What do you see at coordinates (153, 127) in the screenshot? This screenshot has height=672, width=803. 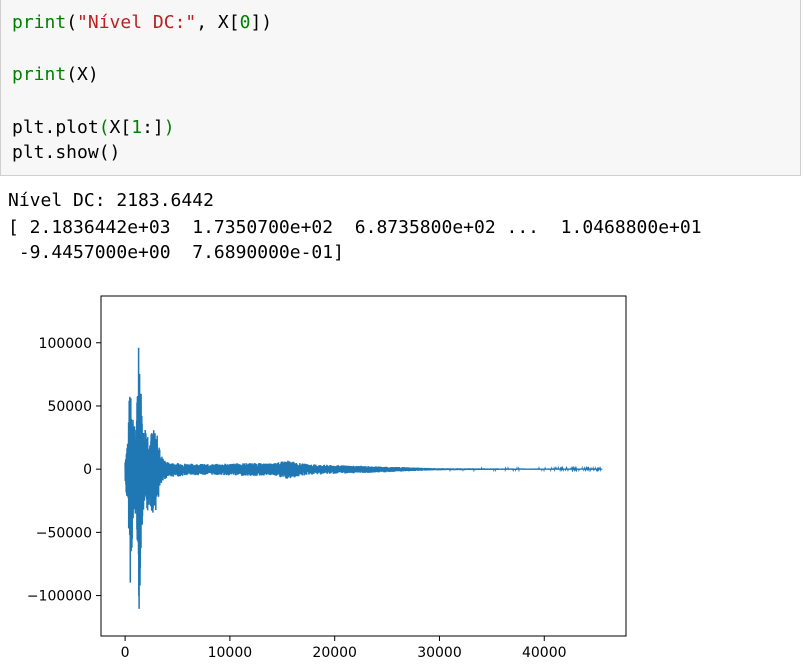 I see `code-token: :]` at bounding box center [153, 127].